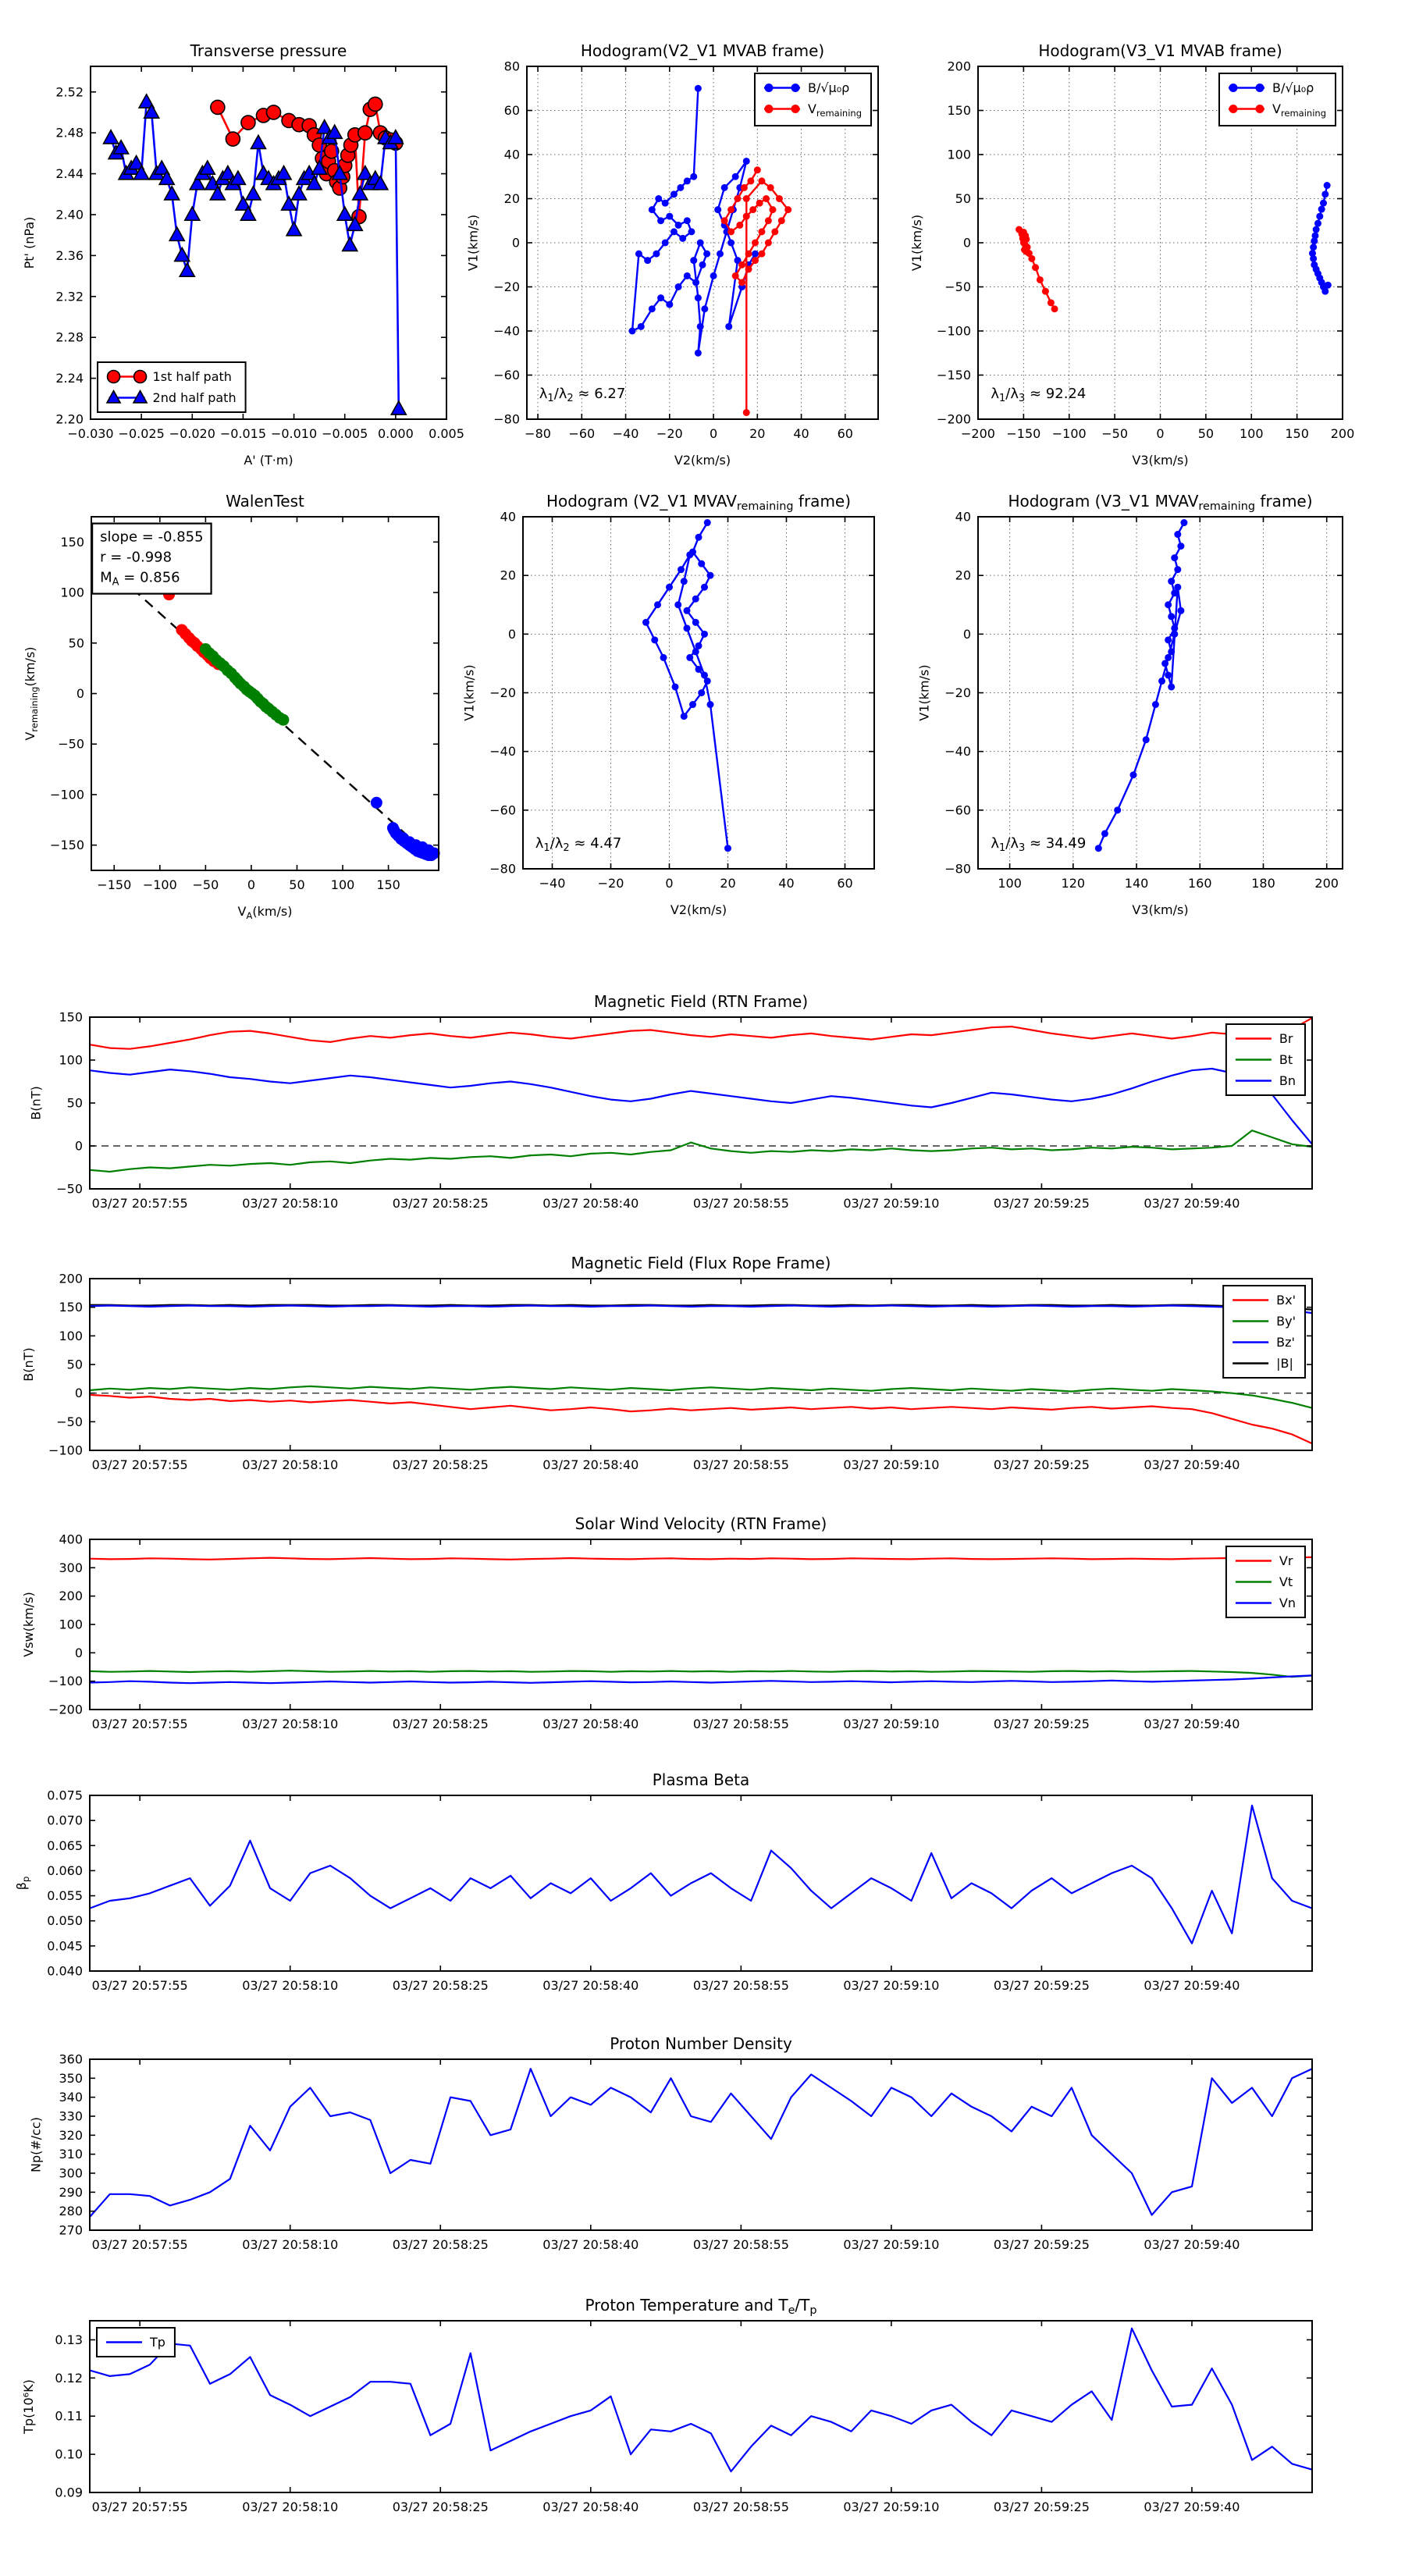 This screenshot has height=2576, width=1405. What do you see at coordinates (701, 1523) in the screenshot?
I see `svg-text:Solar Wind Velocity (RTN Frame: Solar Wind Velocity (RTN Frame)` at bounding box center [701, 1523].